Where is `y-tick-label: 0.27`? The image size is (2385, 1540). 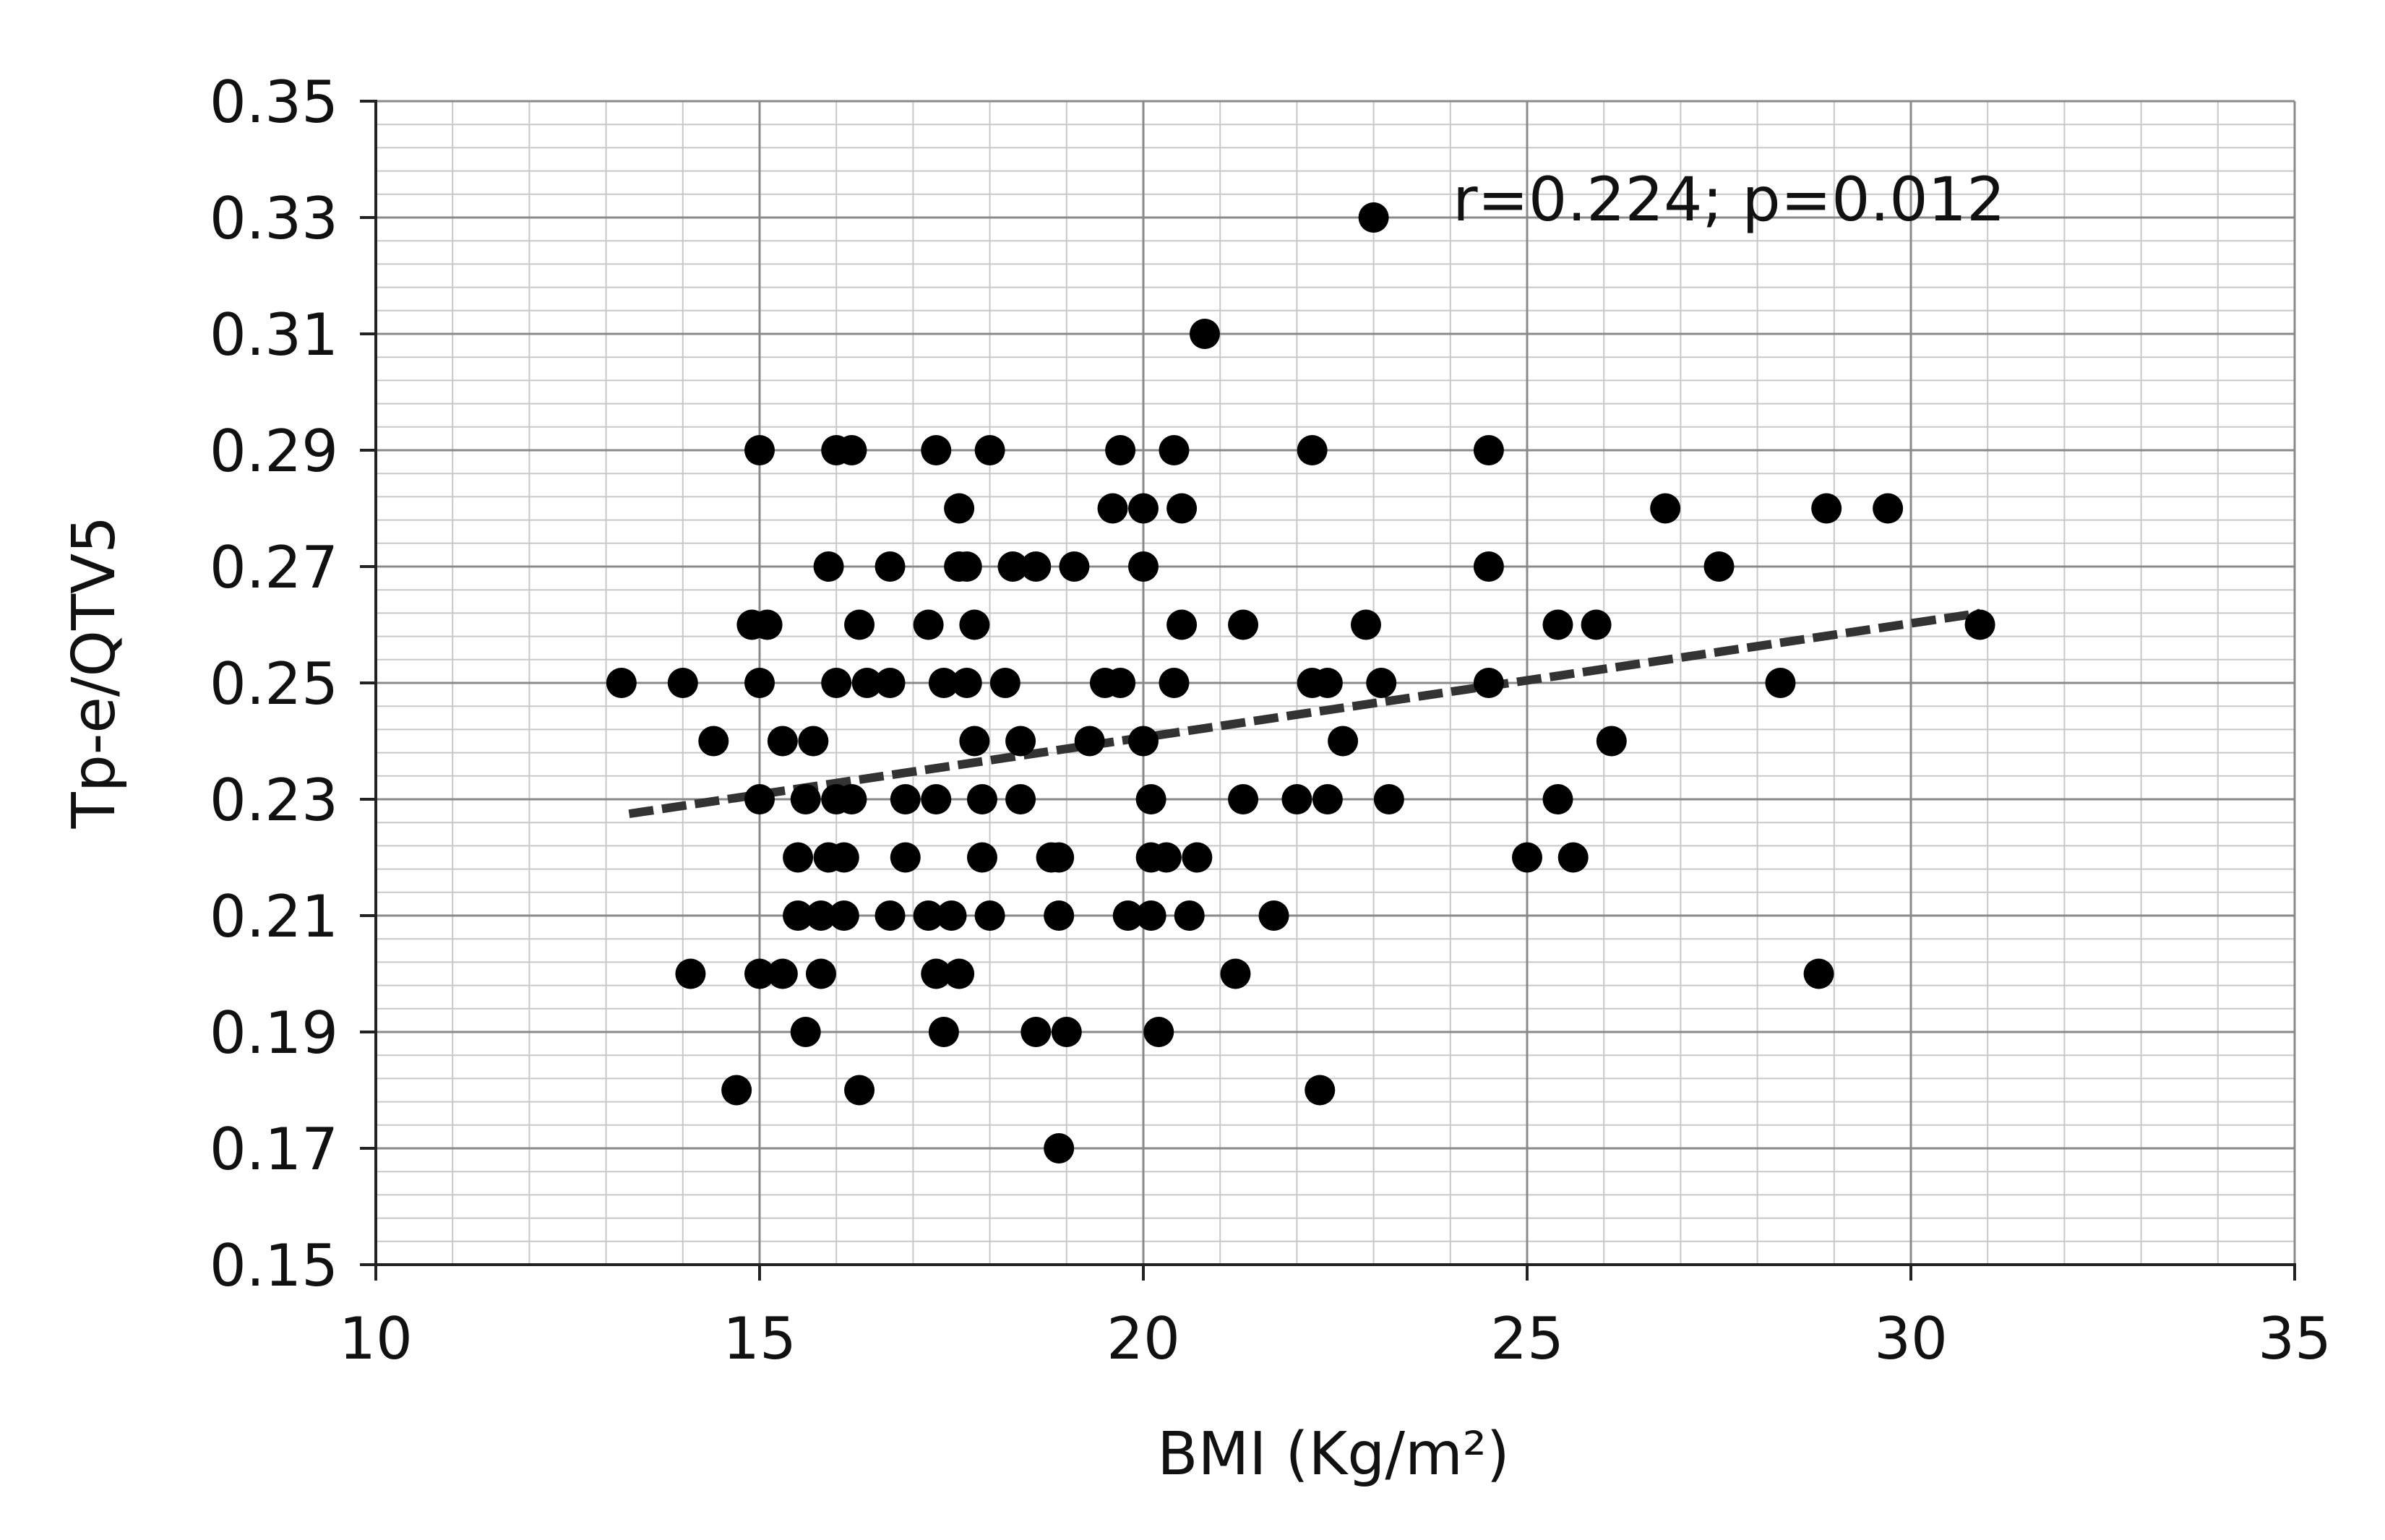 y-tick-label: 0.27 is located at coordinates (274, 567).